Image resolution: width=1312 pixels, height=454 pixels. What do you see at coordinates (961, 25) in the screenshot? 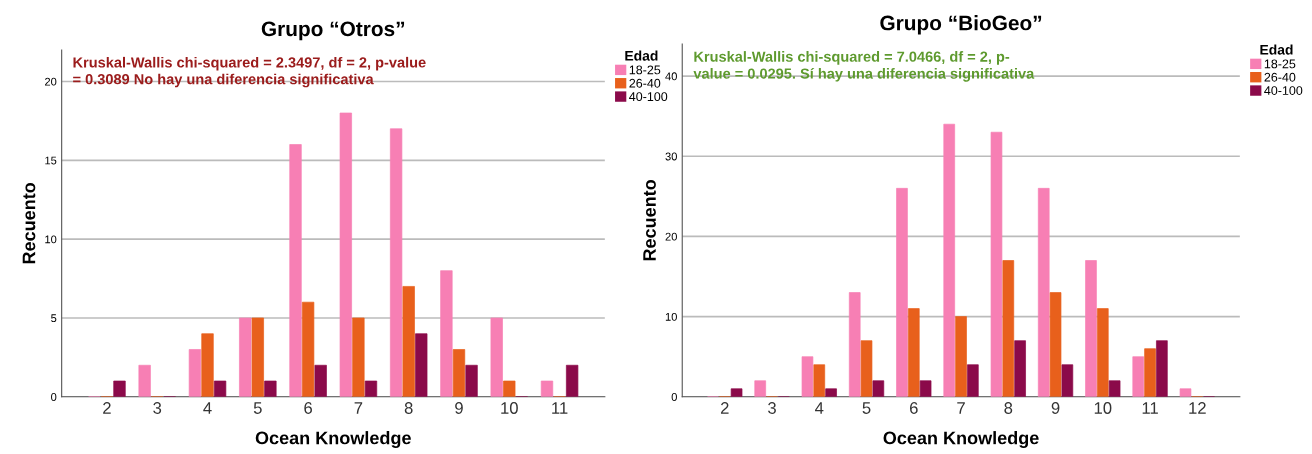
I see `chart-title: Grupo “BioGeo”` at bounding box center [961, 25].